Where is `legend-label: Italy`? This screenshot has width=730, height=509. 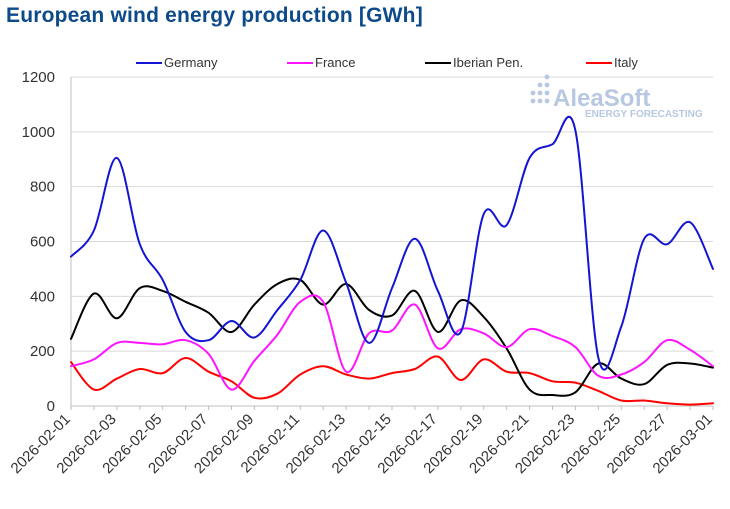 legend-label: Italy is located at coordinates (626, 62).